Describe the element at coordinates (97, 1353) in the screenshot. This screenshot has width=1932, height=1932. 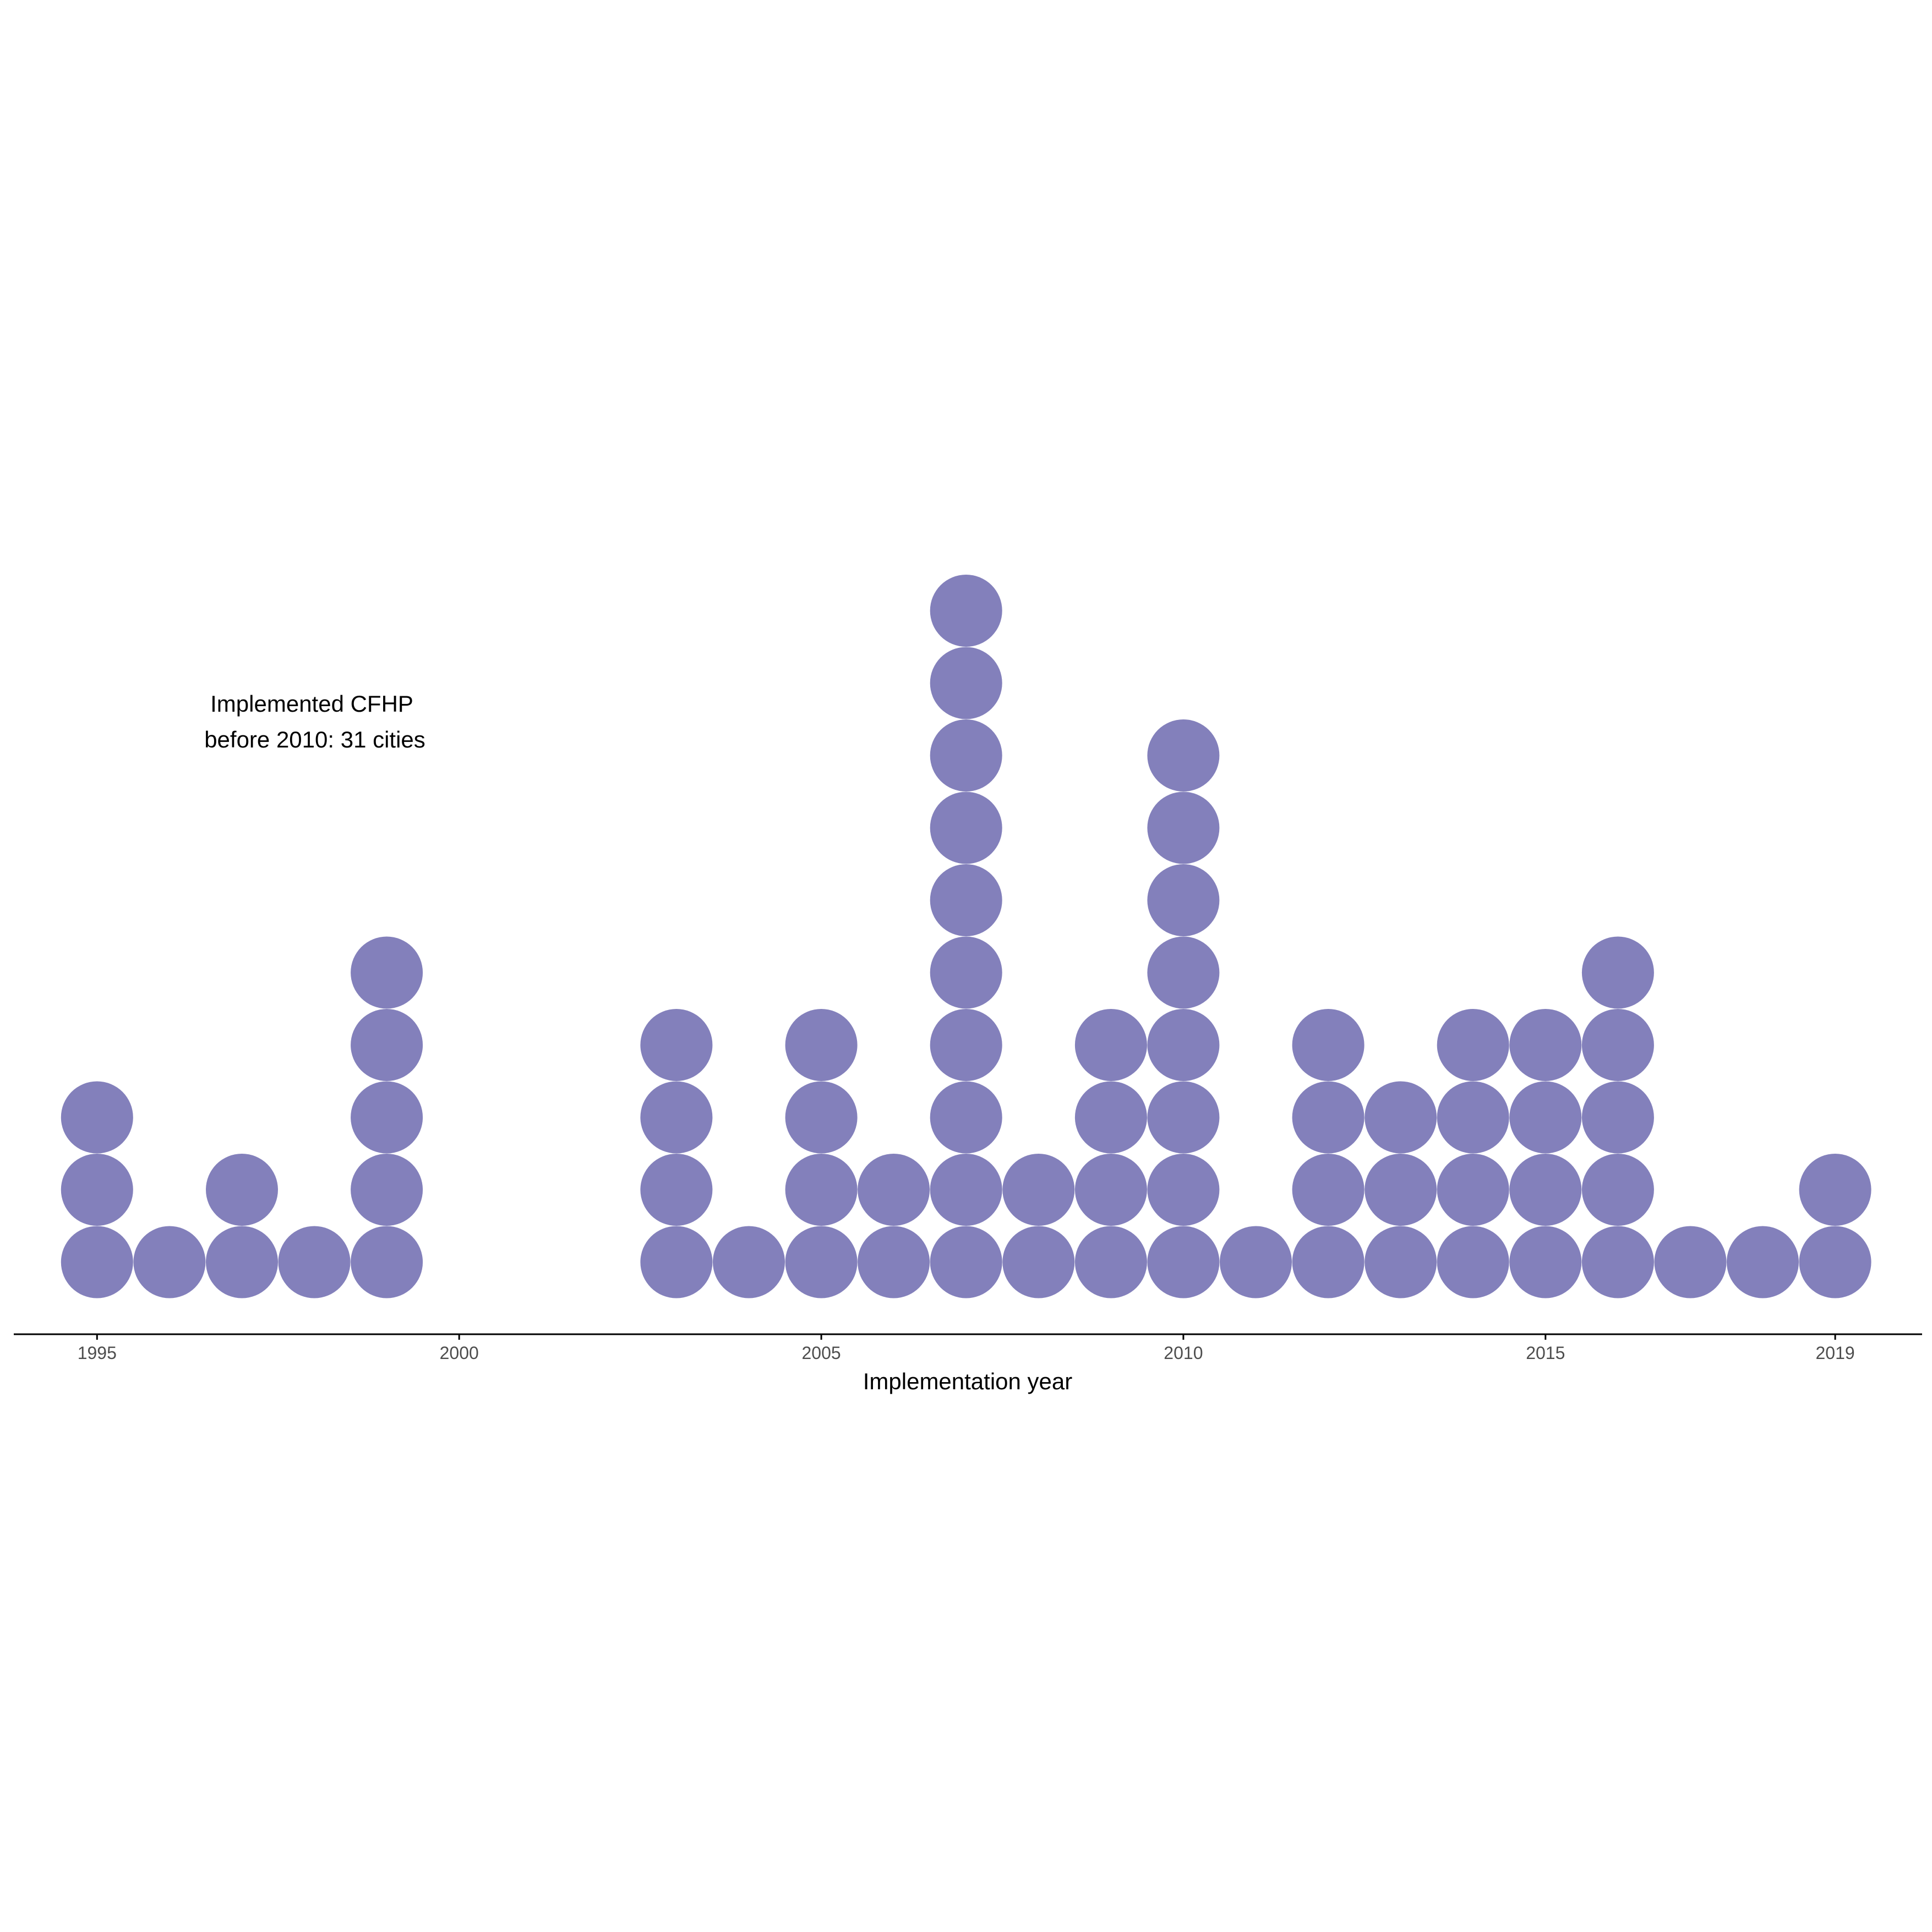
I see `x-tick-label-1995: 1995` at that location.